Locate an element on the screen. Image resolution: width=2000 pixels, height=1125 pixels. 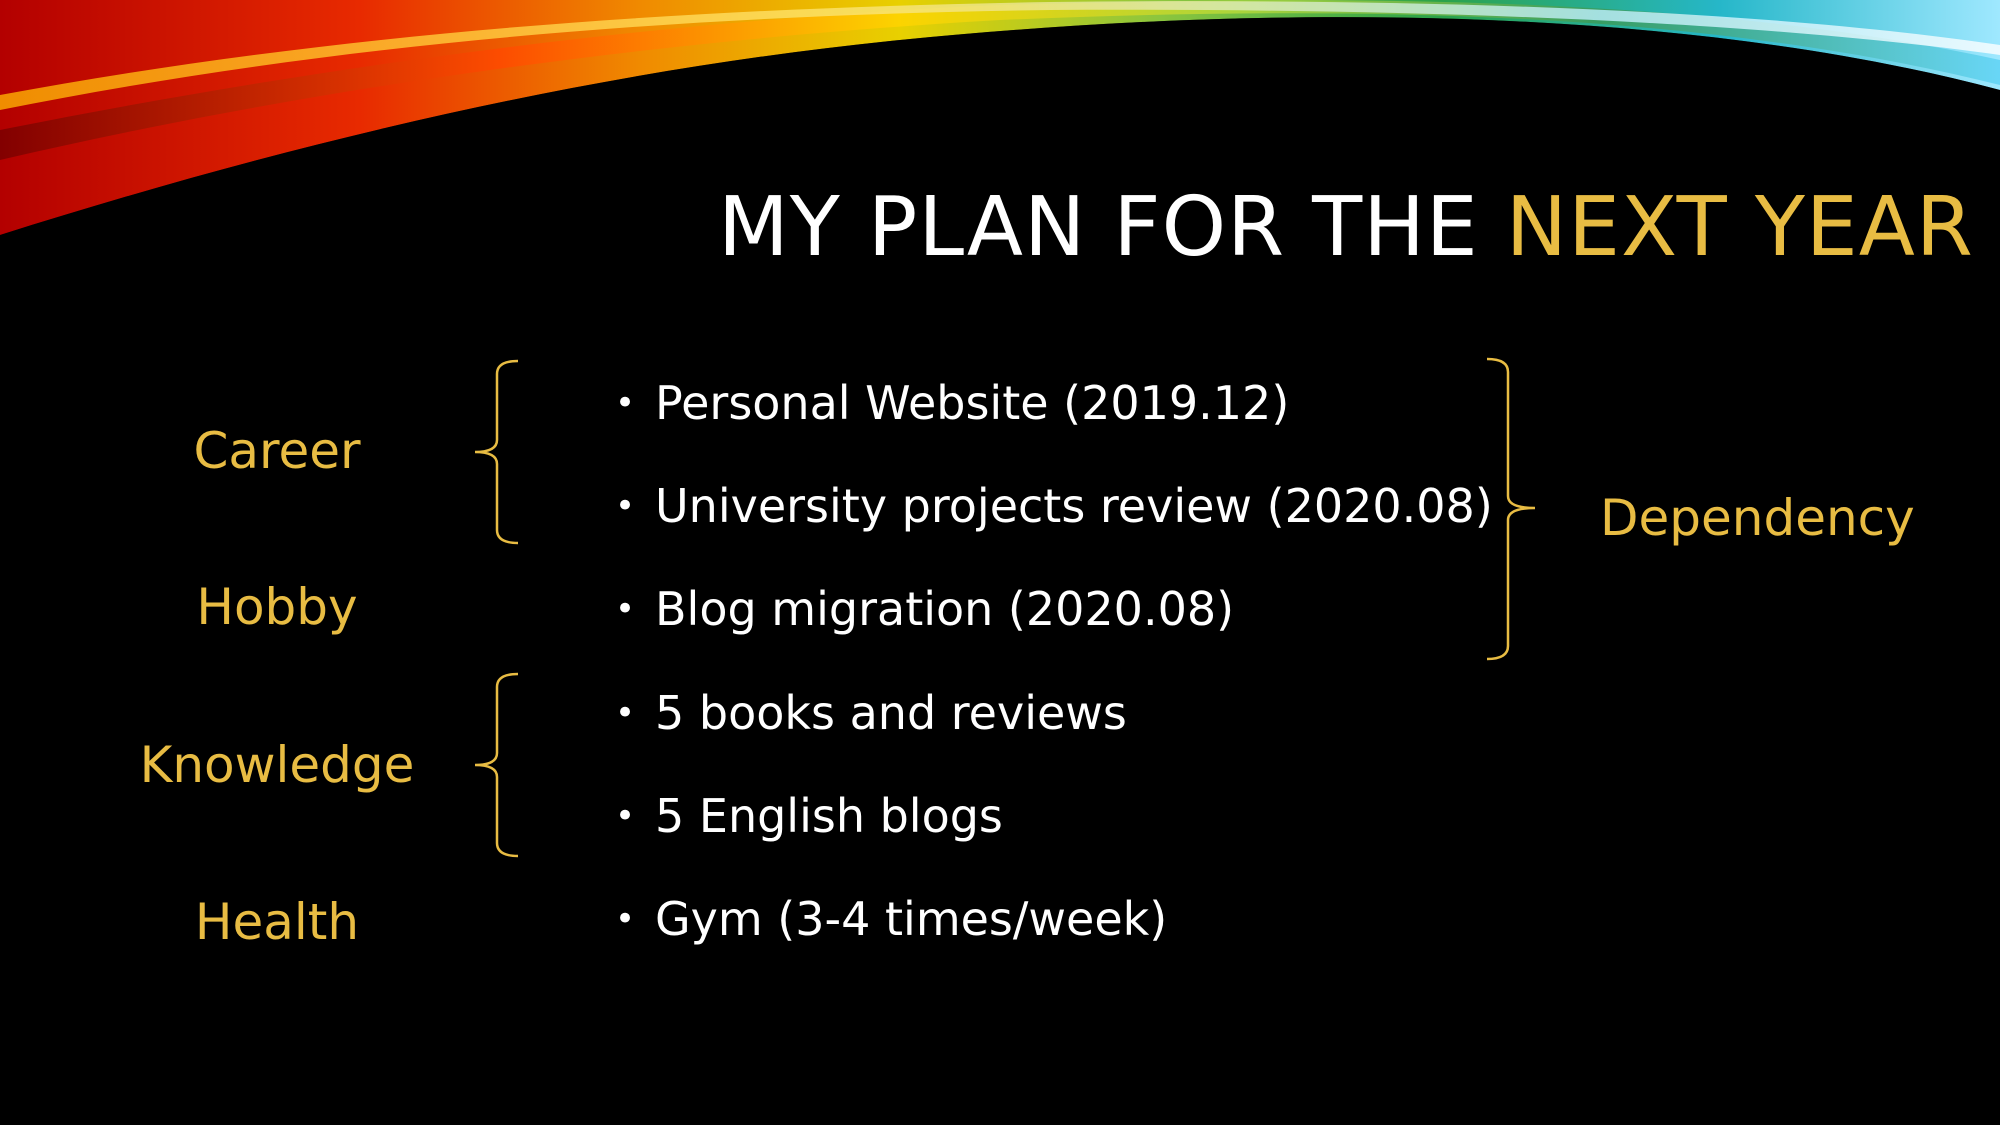
list-item: • Blog migration (2020.08) is located at coordinates (924, 609).